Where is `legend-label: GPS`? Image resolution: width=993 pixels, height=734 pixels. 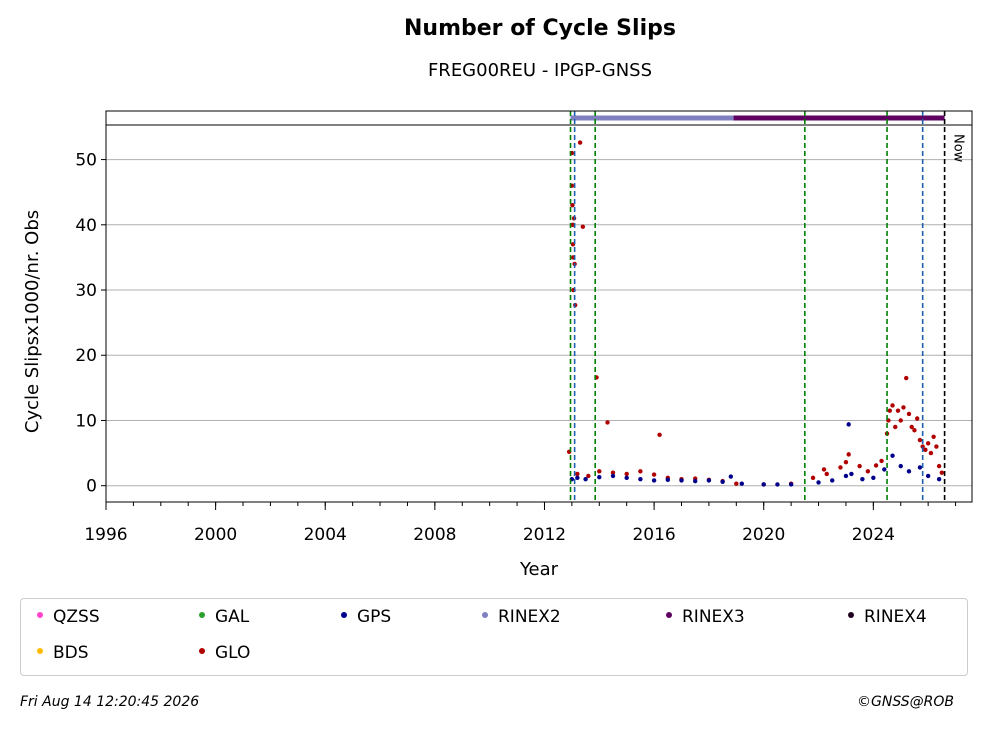 legend-label: GPS is located at coordinates (374, 617).